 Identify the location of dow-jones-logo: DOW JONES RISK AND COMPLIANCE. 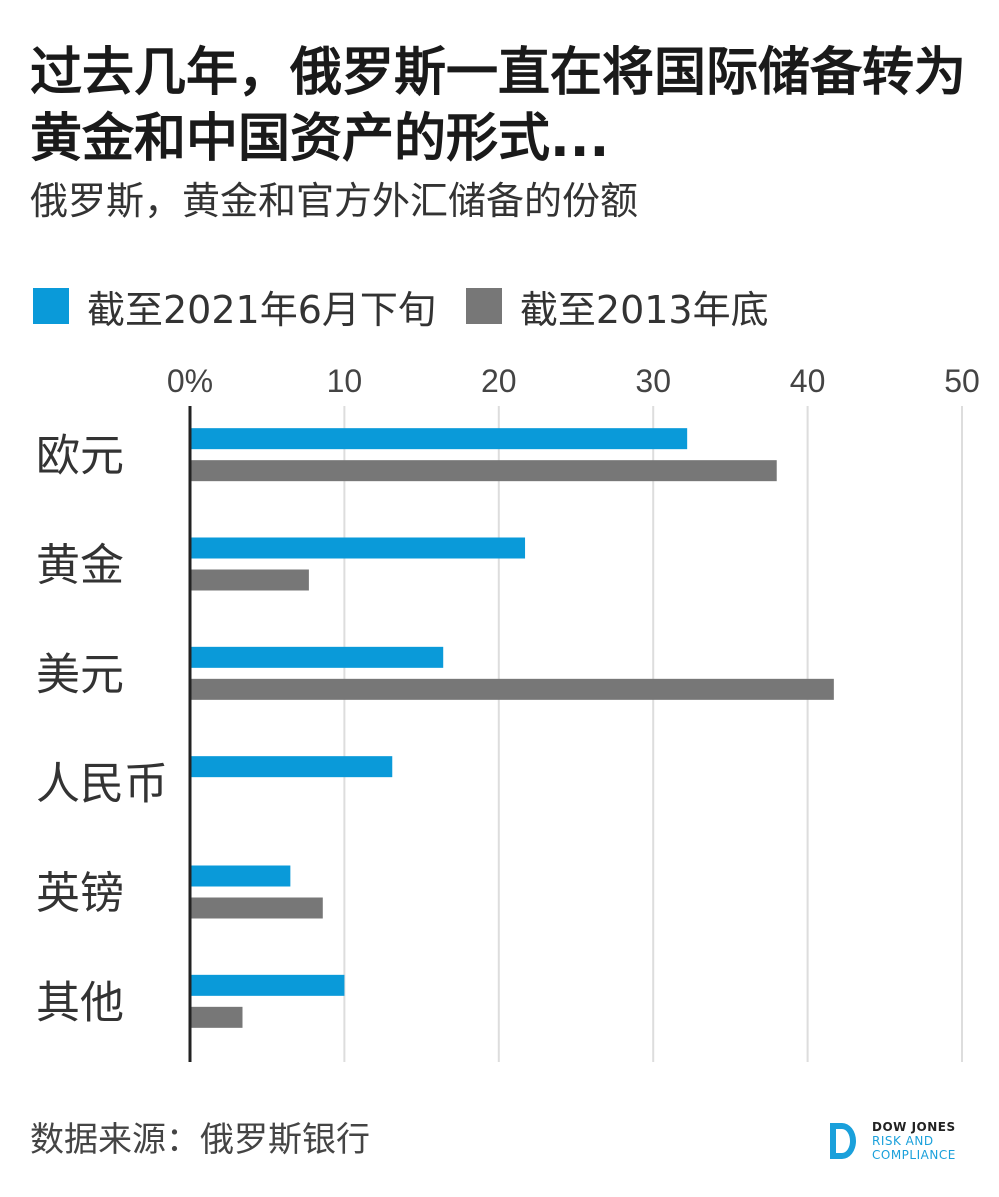
(892, 1141).